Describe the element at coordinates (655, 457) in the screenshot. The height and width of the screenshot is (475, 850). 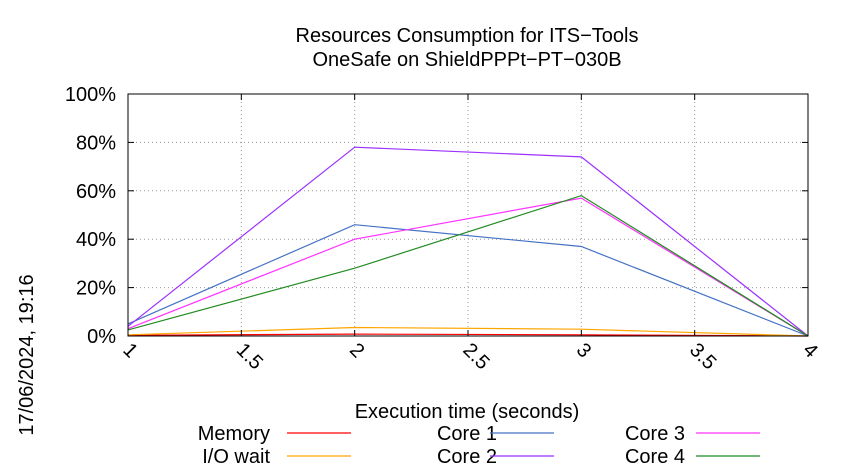
I see `legend-label: Core 4` at that location.